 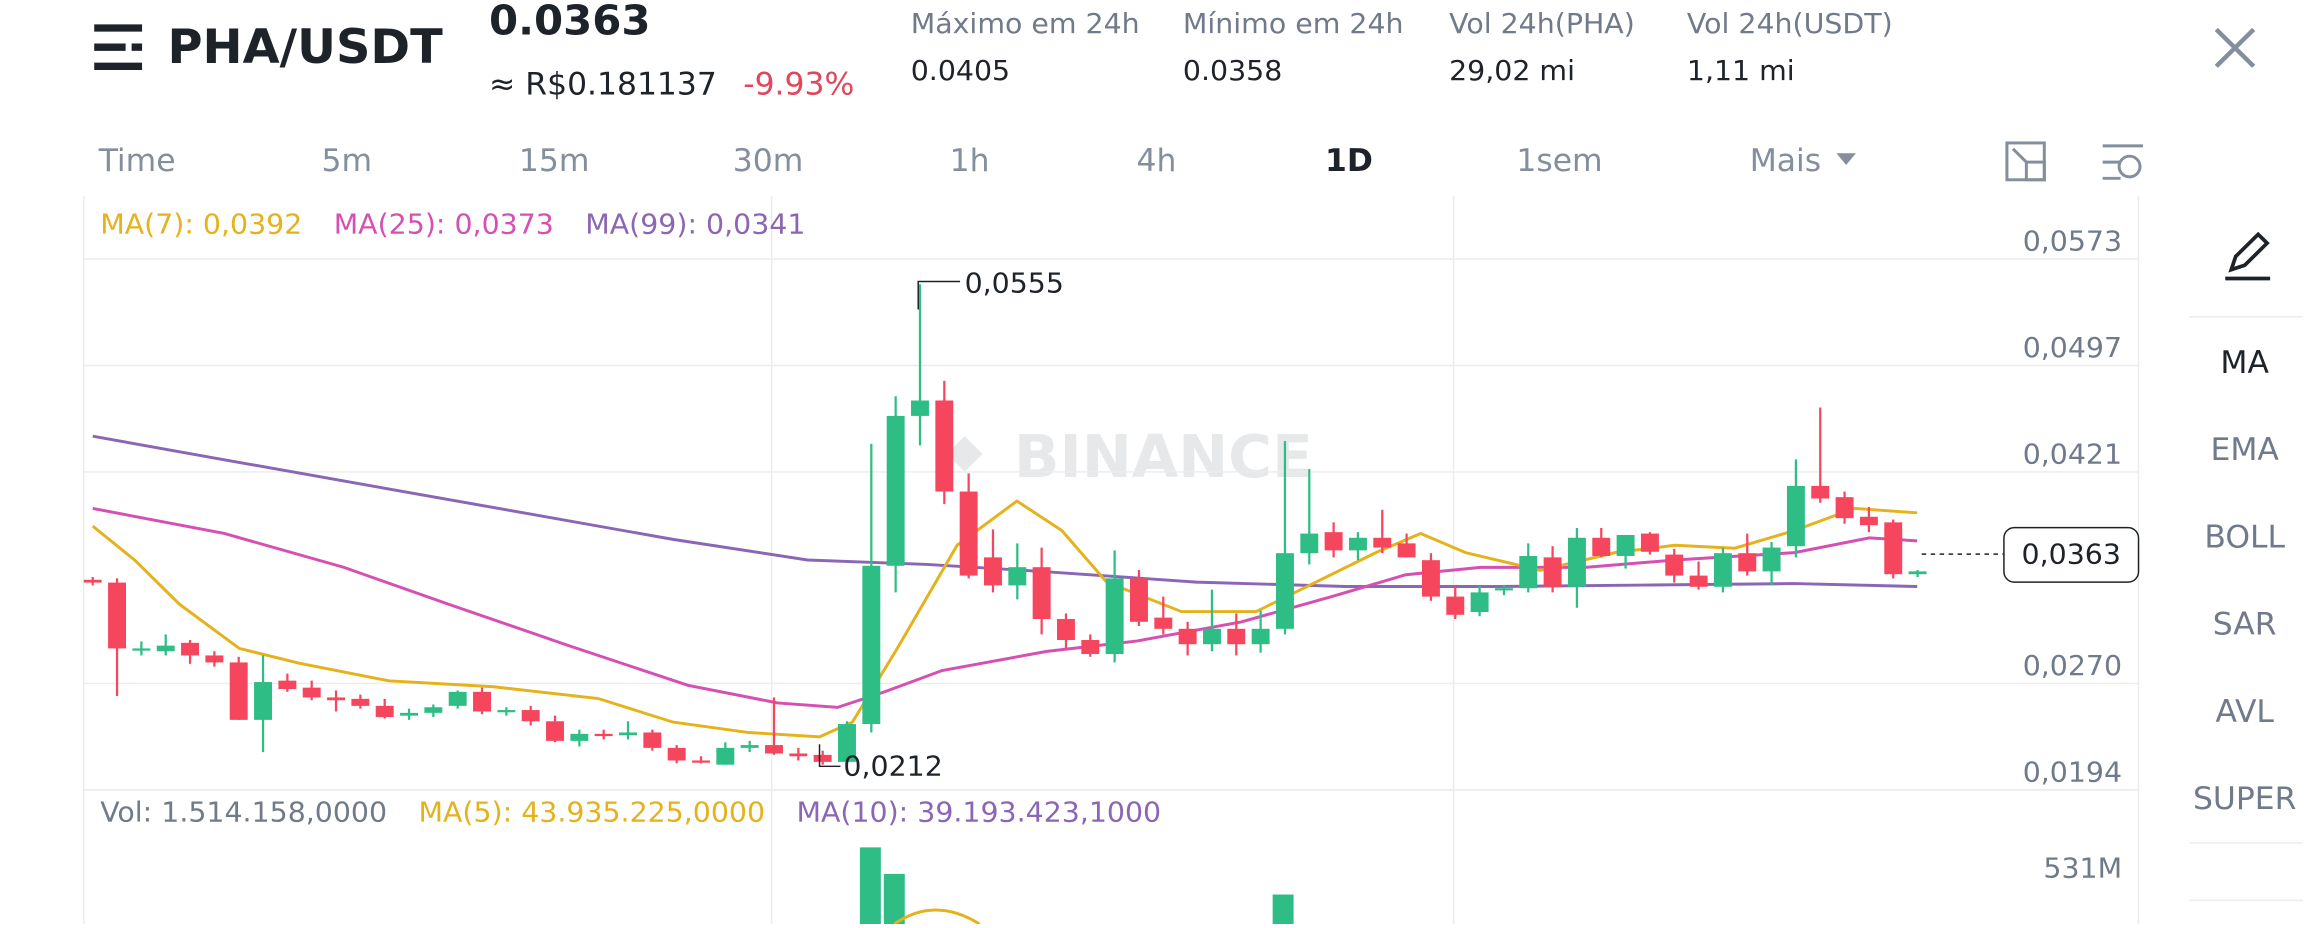 I want to click on draw-icon, so click(x=2248, y=256).